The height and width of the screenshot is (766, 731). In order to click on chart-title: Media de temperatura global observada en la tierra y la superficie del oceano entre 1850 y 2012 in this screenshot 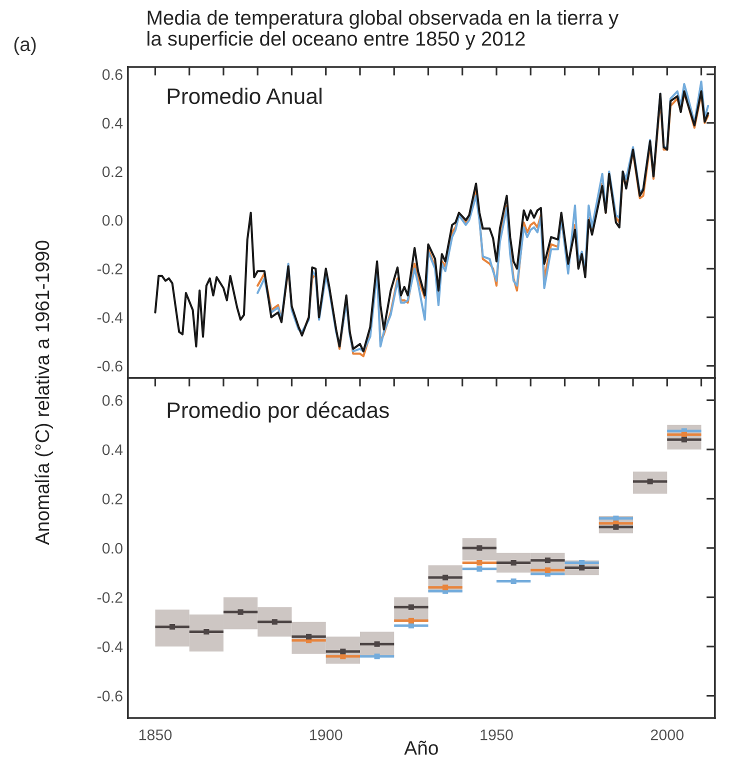, I will do `click(383, 30)`.